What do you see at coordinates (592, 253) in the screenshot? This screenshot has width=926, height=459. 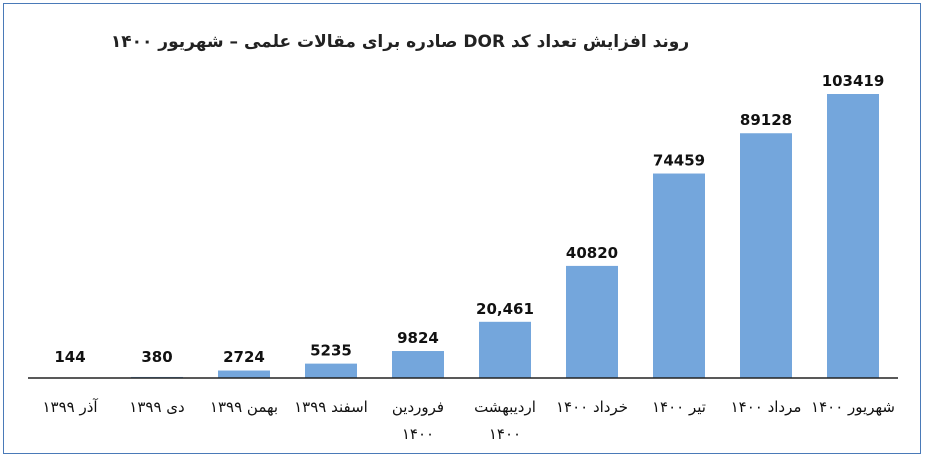 I see `data-label-6: 40820` at bounding box center [592, 253].